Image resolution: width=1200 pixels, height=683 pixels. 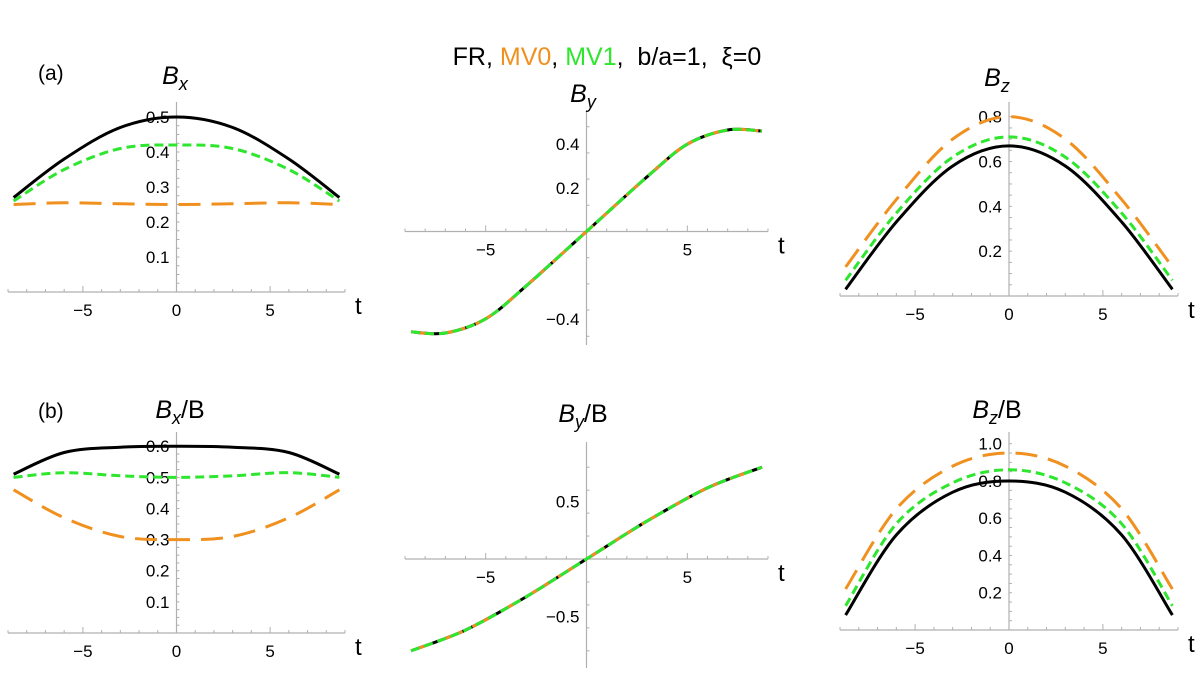 What do you see at coordinates (563, 616) in the screenshot?
I see `y-tick-label: −0.5` at bounding box center [563, 616].